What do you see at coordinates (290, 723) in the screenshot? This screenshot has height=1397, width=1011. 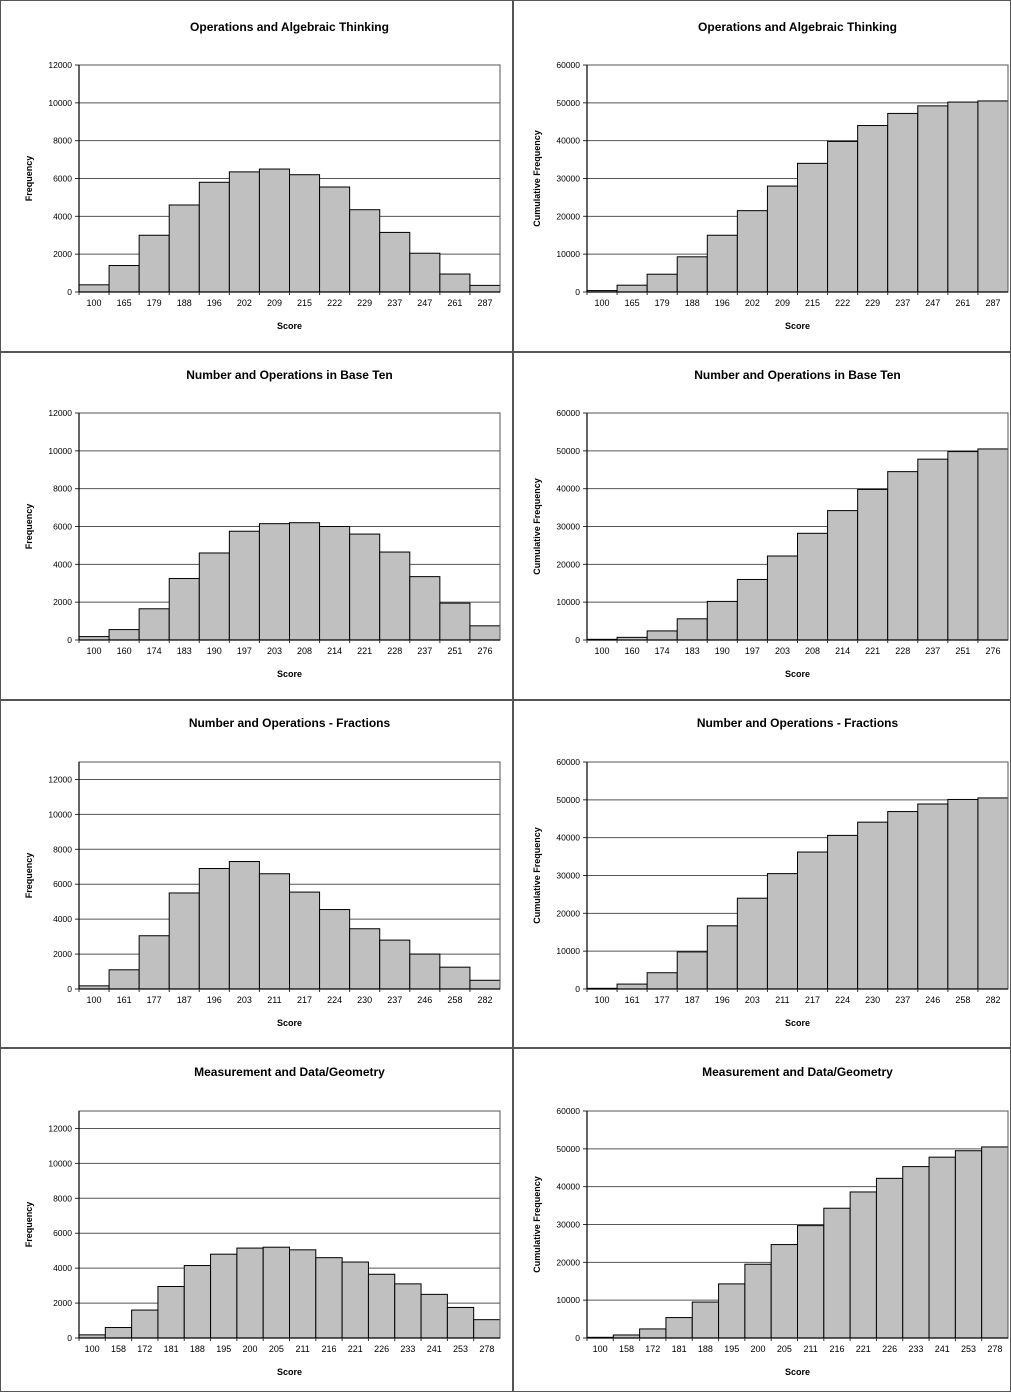 I see `chart-title: Number and Operations - Fractions` at bounding box center [290, 723].